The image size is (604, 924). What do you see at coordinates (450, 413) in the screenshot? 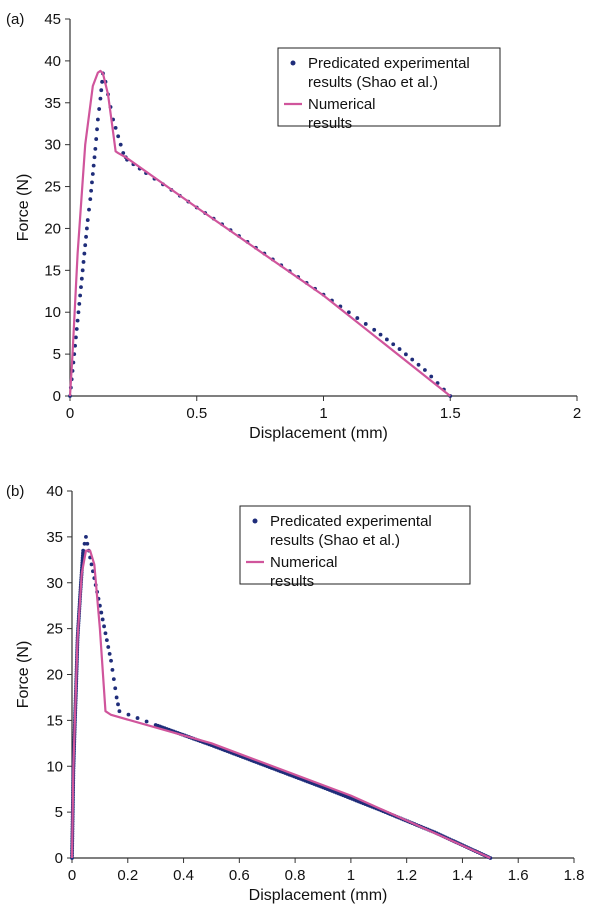
I see `x-tick-label: 1.5` at bounding box center [450, 413].